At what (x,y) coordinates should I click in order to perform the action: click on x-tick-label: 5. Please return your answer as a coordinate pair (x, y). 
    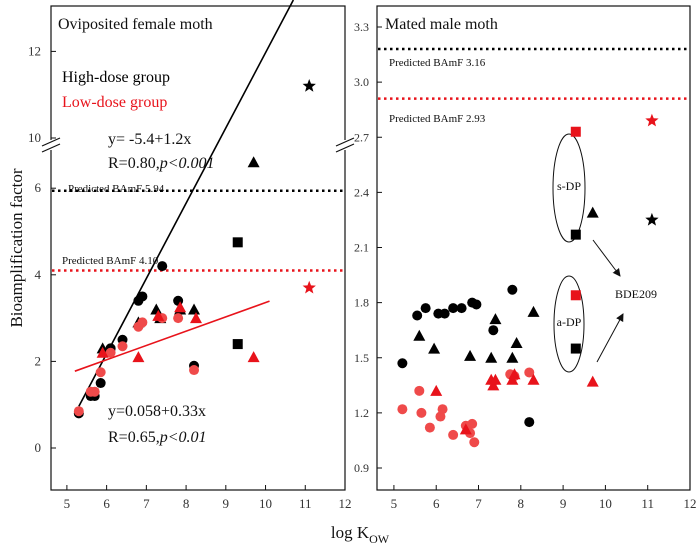
    Looking at the image, I should click on (394, 503).